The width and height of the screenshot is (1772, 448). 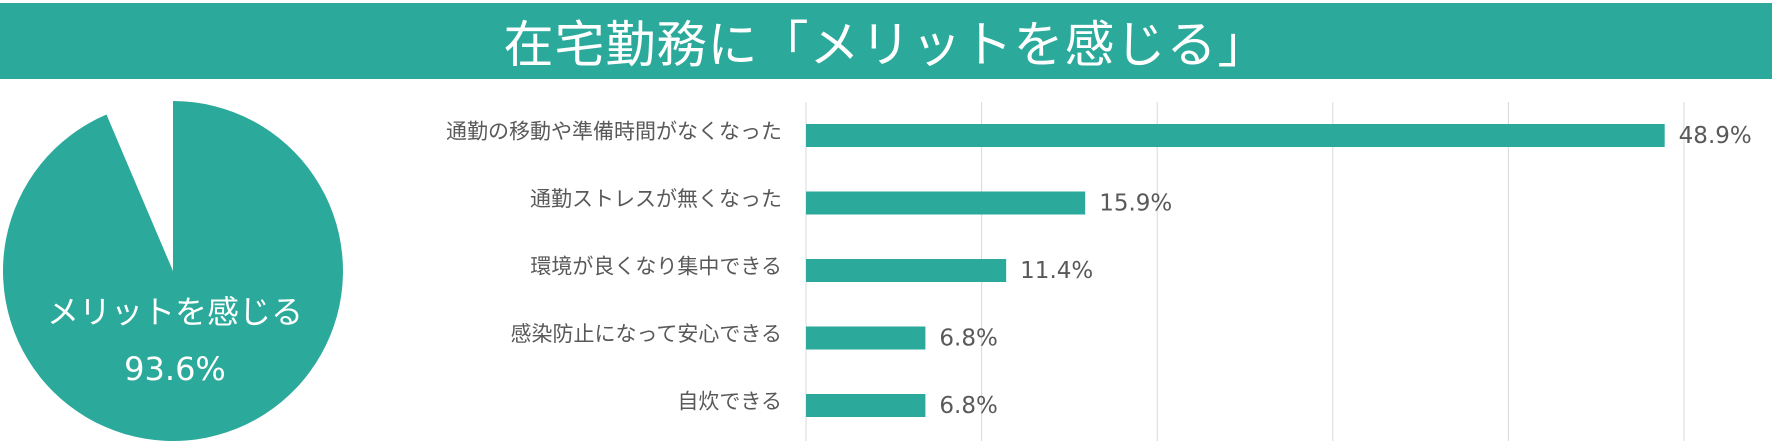 What do you see at coordinates (614, 132) in the screenshot?
I see `bar-category-label: 通勤の移動や準備時間がなくなった` at bounding box center [614, 132].